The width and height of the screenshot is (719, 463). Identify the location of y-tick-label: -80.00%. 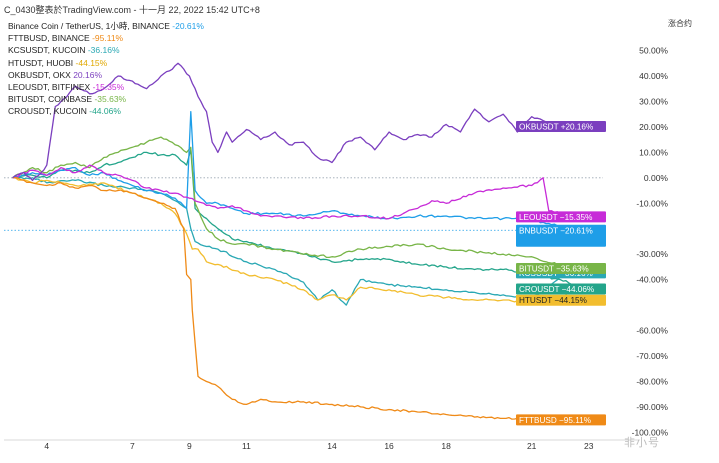
(652, 381).